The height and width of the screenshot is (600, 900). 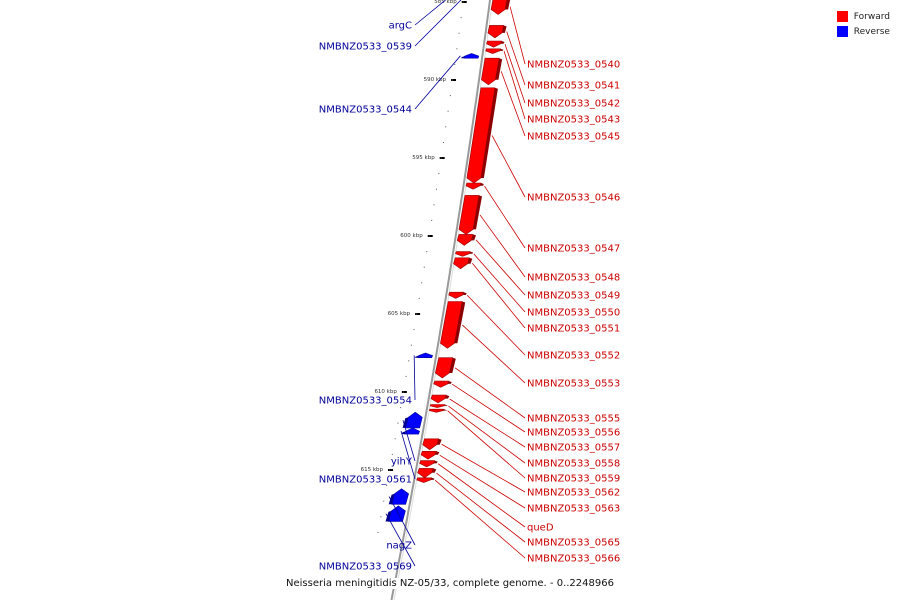 I want to click on gene-label: NMBNZ0533_0539, so click(x=365, y=47).